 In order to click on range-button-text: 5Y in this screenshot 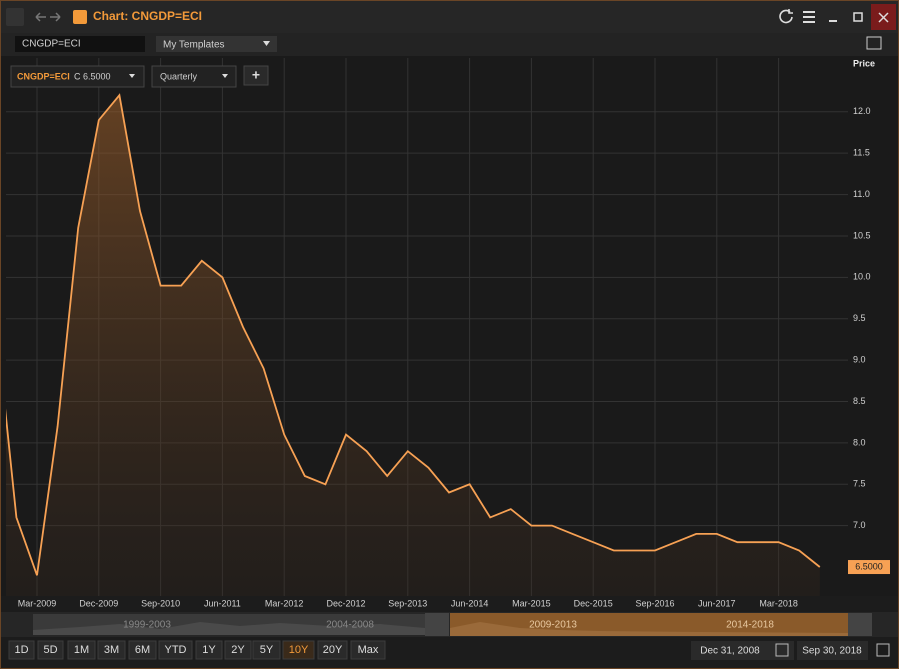, I will do `click(267, 650)`.